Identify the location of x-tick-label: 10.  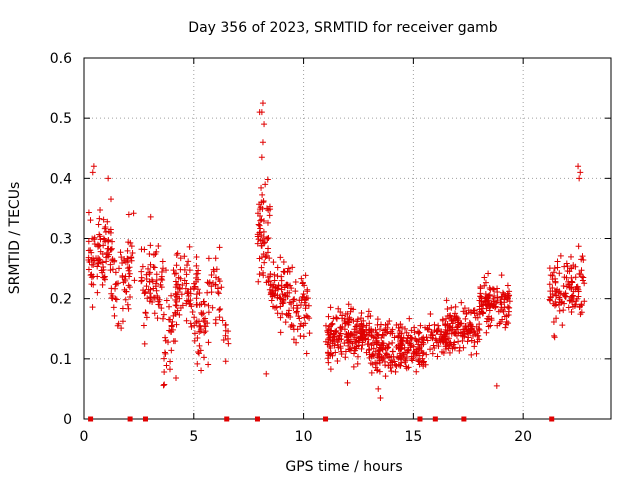
(304, 437).